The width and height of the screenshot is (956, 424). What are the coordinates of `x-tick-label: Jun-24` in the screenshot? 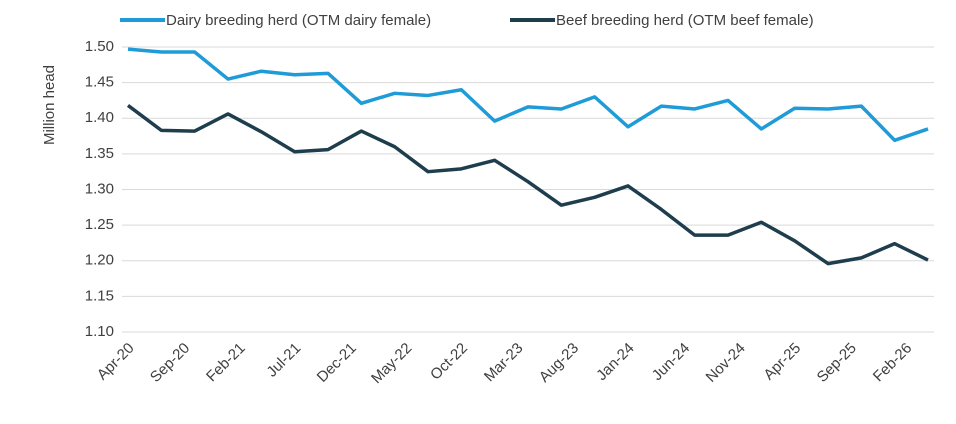 It's located at (671, 362).